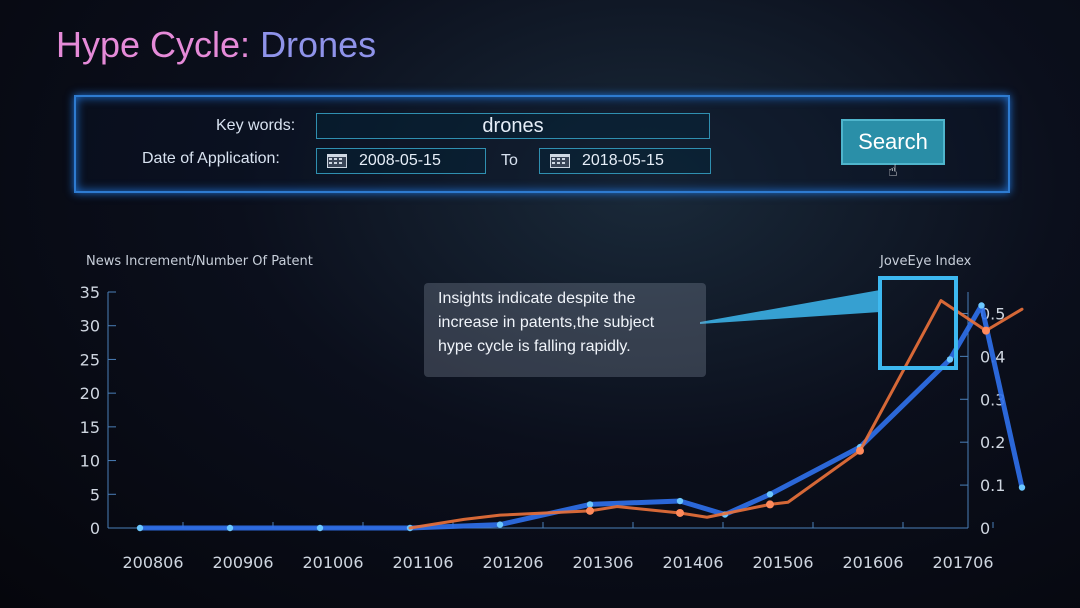 This screenshot has height=608, width=1080. Describe the element at coordinates (90, 292) in the screenshot. I see `left-tick-label: 35` at that location.